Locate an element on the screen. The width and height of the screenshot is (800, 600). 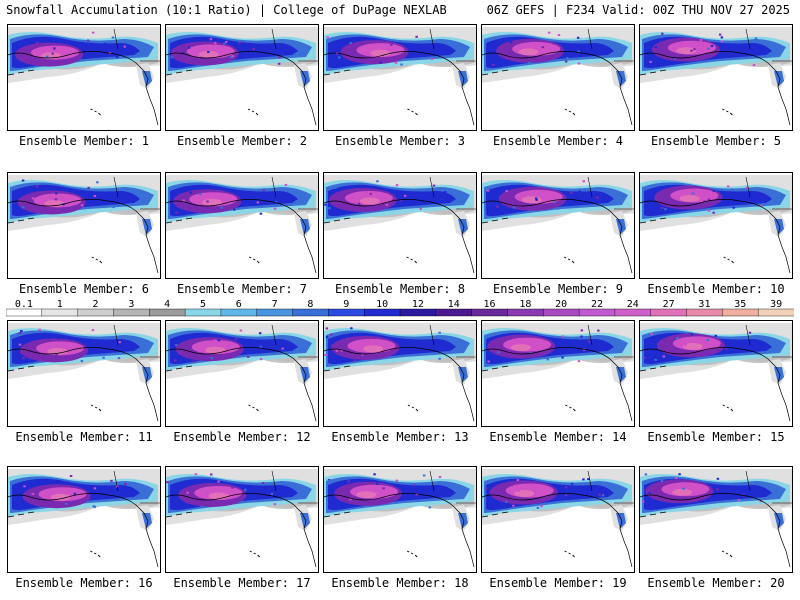
pnw-snow-band is located at coordinates (779, 375).